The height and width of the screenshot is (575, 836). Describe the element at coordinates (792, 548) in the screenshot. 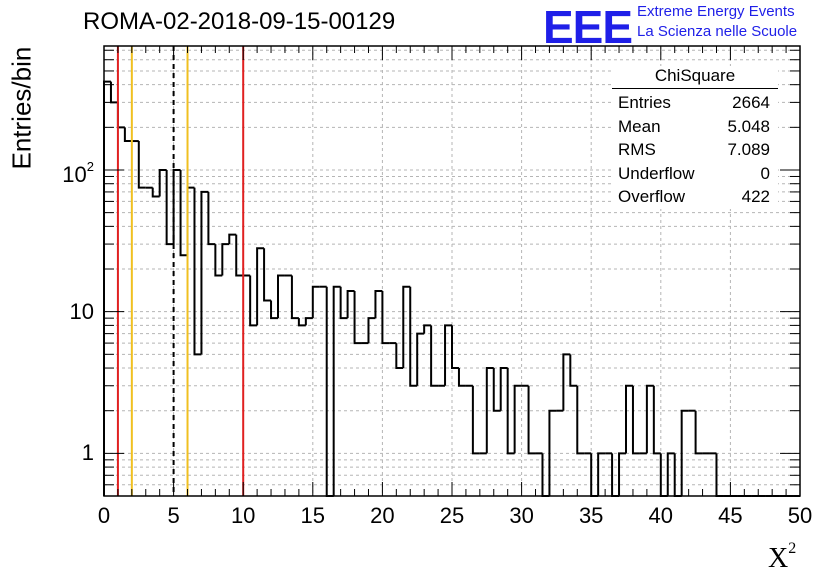

I see `x-axis-label-sup: 2` at that location.